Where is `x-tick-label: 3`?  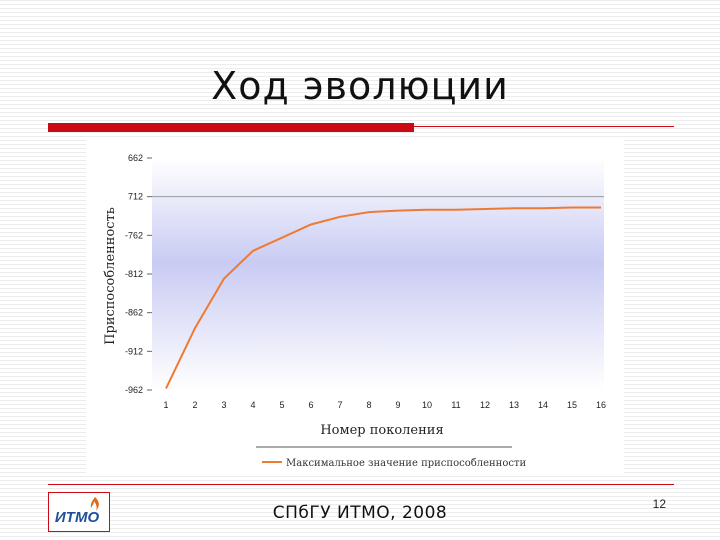
x-tick-label: 3 is located at coordinates (223, 405).